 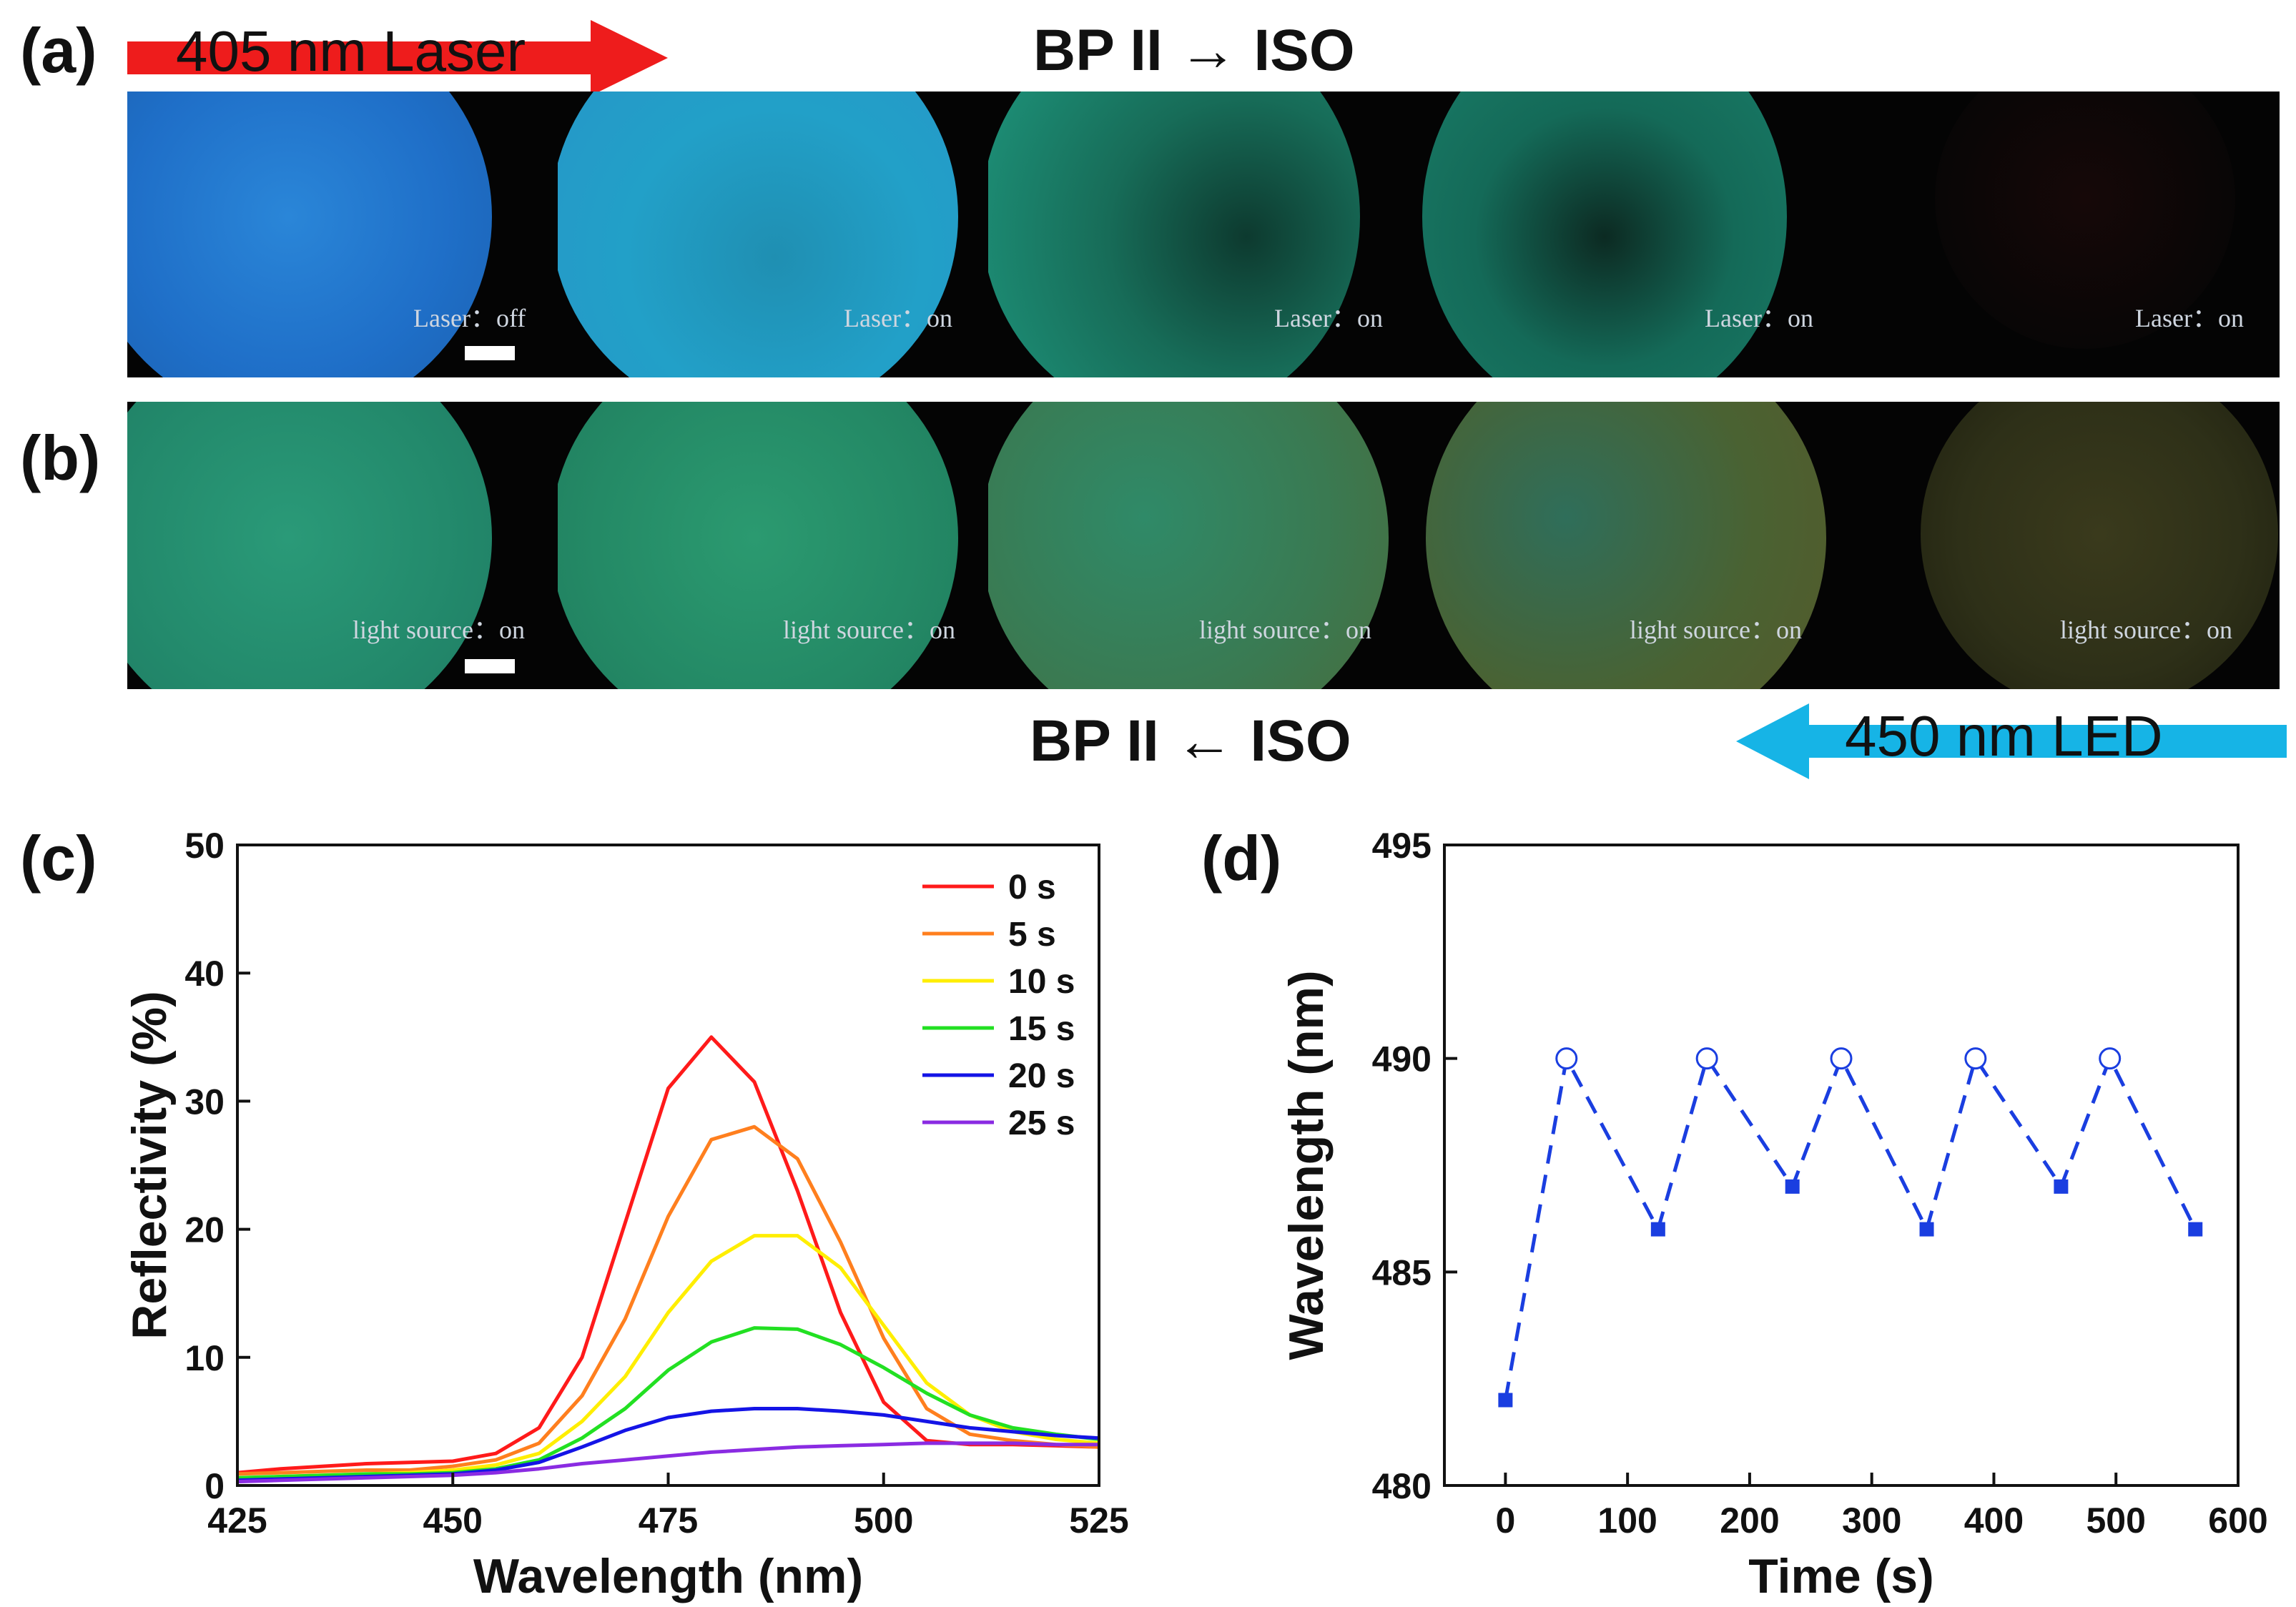 What do you see at coordinates (669, 1520) in the screenshot?
I see `x-tick-label-475: 475` at bounding box center [669, 1520].